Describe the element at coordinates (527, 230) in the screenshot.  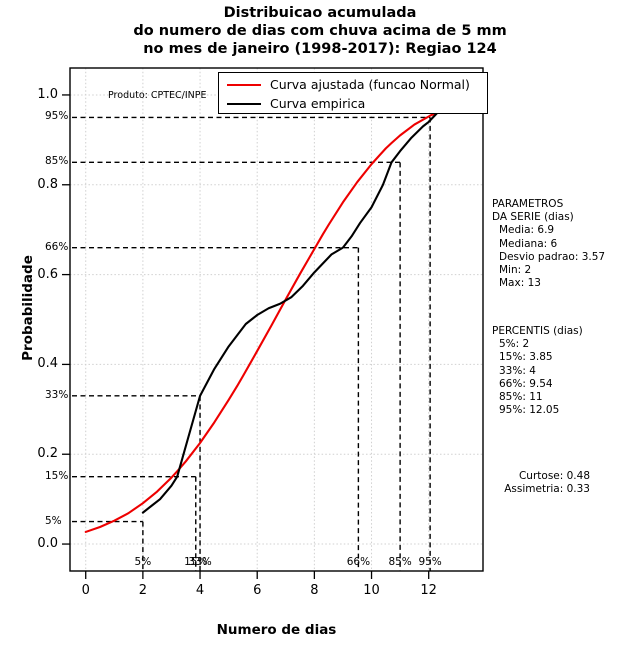
I see `param-media: Media: 6.9` at that location.